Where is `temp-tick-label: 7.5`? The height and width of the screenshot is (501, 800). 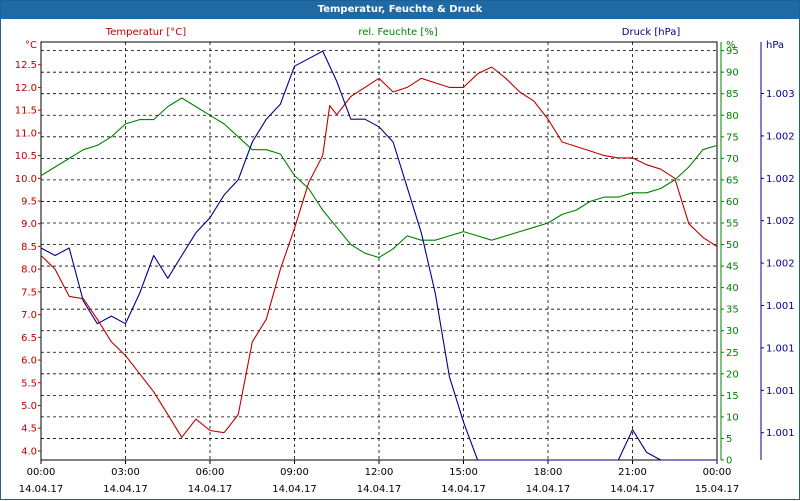 temp-tick-label: 7.5 is located at coordinates (29, 292).